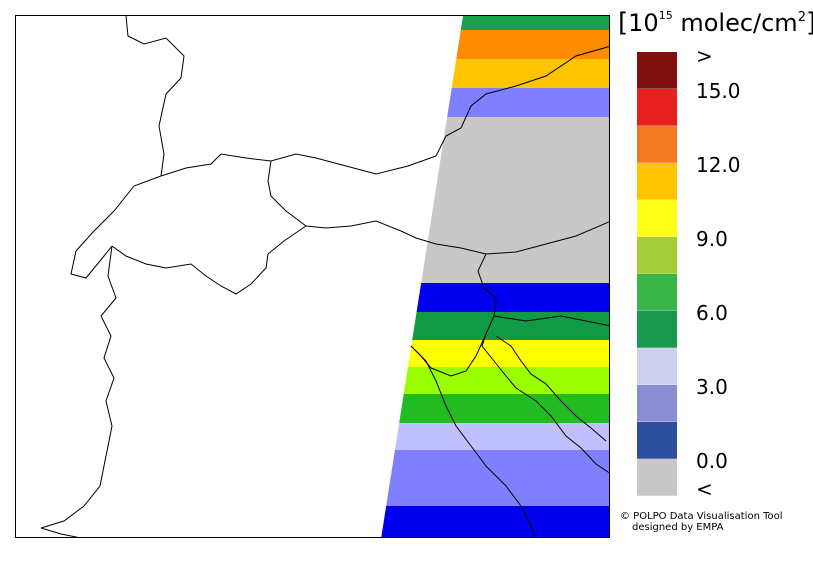  I want to click on legend-label-3: 3.0, so click(712, 387).